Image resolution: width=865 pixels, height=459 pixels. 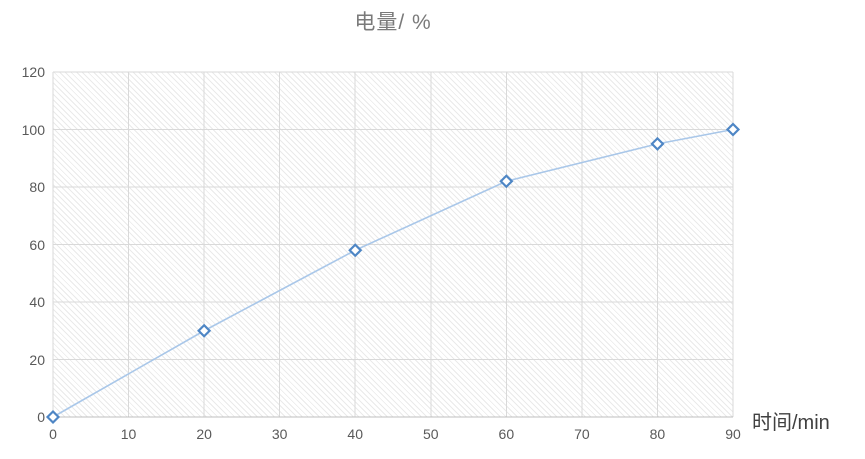 What do you see at coordinates (355, 434) in the screenshot?
I see `x-tick-label: 40` at bounding box center [355, 434].